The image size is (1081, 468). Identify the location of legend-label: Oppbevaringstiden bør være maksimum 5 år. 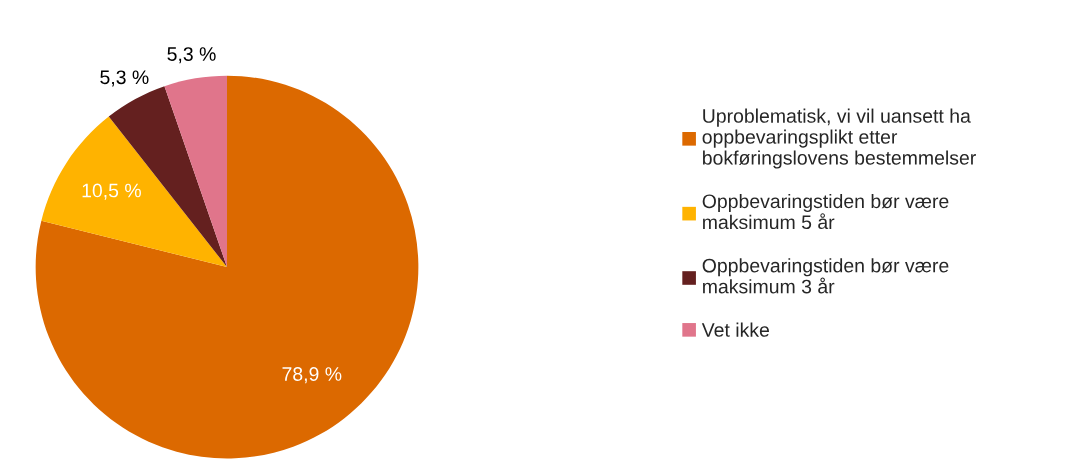
(825, 211).